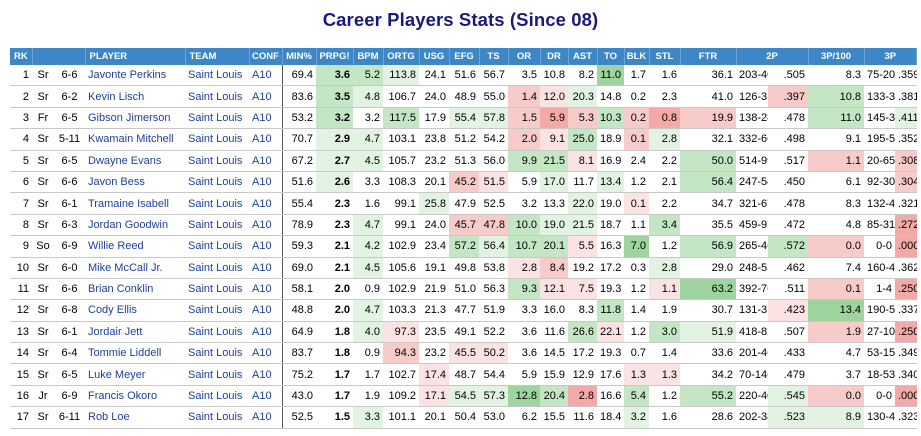 The height and width of the screenshot is (436, 921). What do you see at coordinates (135, 417) in the screenshot?
I see `player-name-link: Rob Loe` at bounding box center [135, 417].